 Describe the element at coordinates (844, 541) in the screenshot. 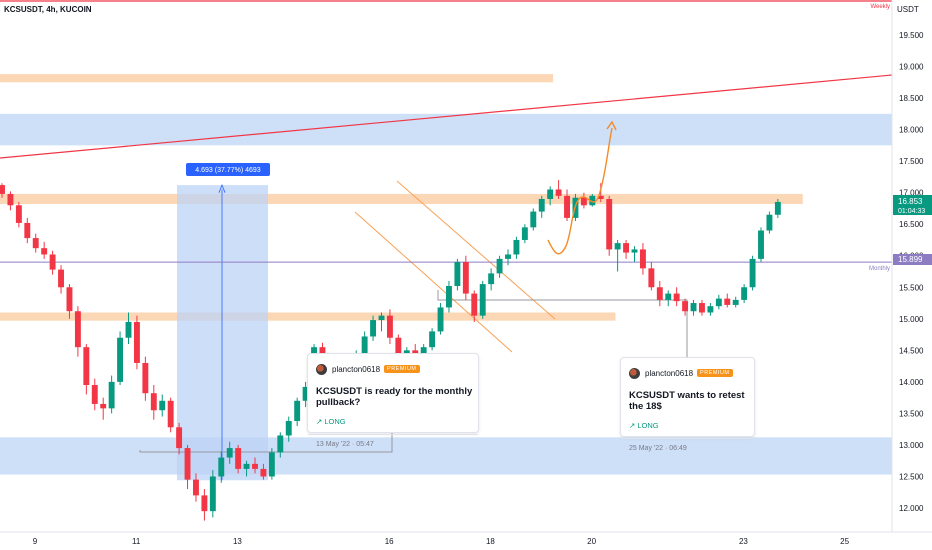

I see `time-tick-label: 25` at that location.